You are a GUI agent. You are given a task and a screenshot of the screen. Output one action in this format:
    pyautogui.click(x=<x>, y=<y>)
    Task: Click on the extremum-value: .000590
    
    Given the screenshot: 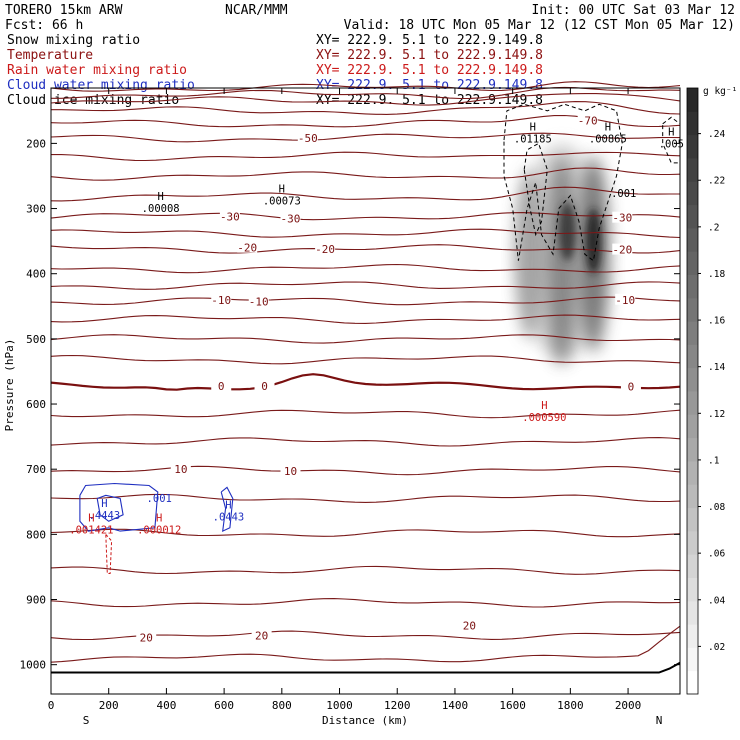 What is the action you would take?
    pyautogui.click(x=544, y=418)
    